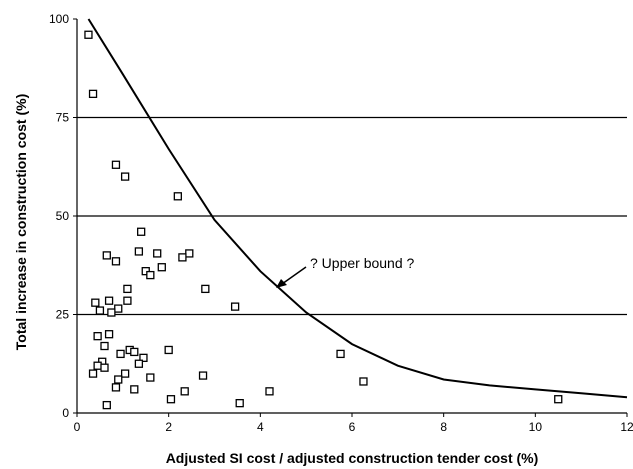 The height and width of the screenshot is (469, 633). Describe the element at coordinates (63, 118) in the screenshot. I see `y-tick-label: 75` at that location.